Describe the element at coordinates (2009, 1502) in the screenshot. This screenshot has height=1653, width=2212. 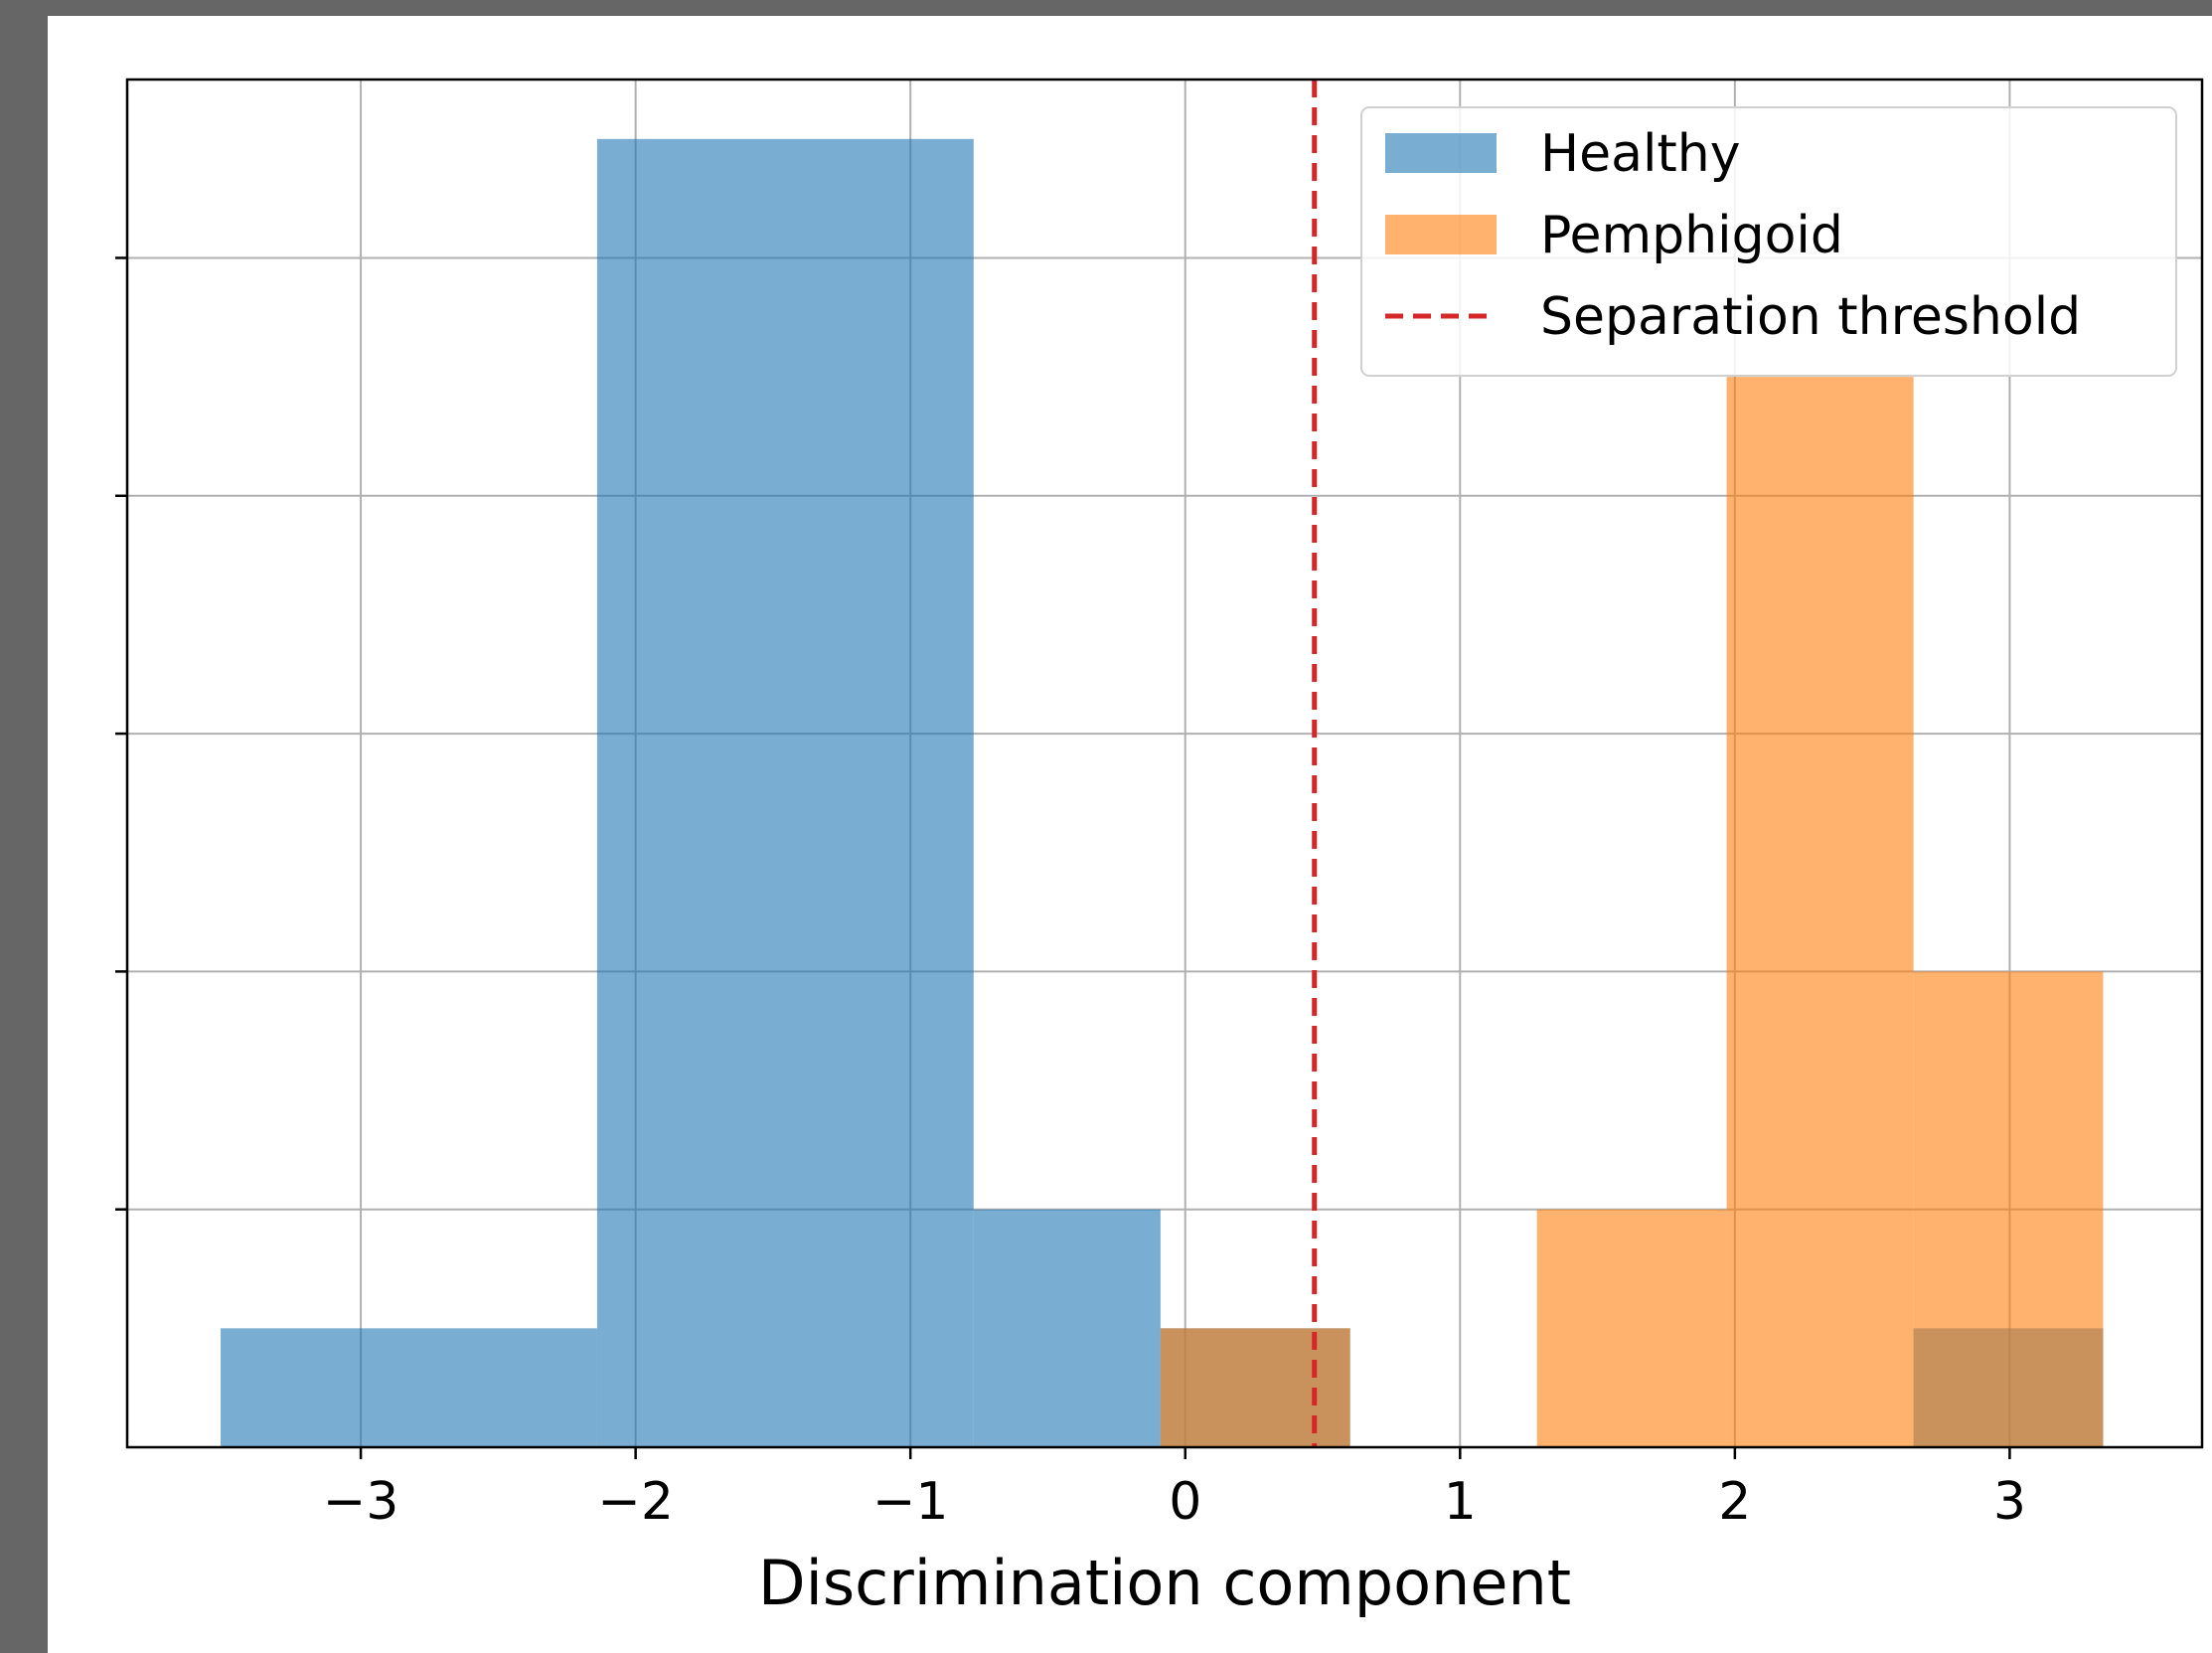
I see `x-tick-label: 3` at that location.